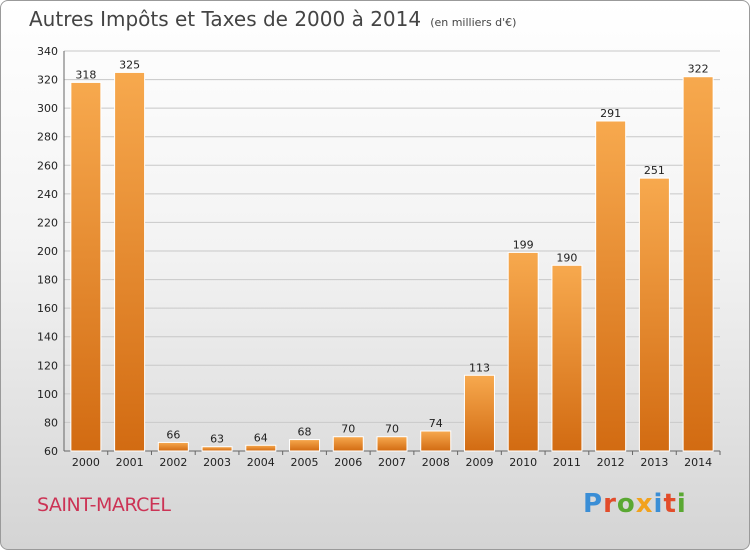 The height and width of the screenshot is (550, 750). Describe the element at coordinates (436, 423) in the screenshot. I see `data-label-2008: 74` at that location.